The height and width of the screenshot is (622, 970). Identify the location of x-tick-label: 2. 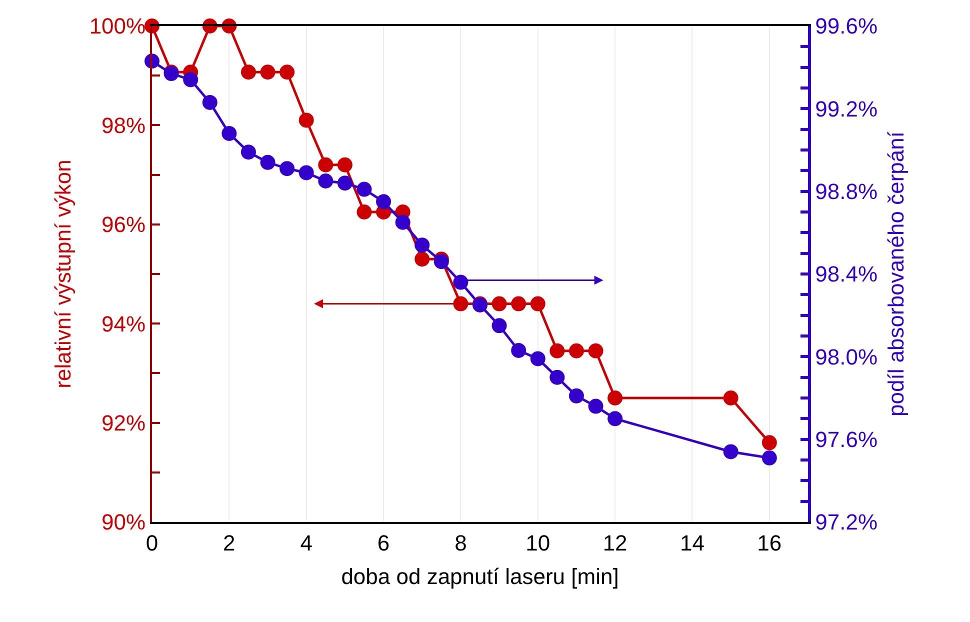
(229, 543).